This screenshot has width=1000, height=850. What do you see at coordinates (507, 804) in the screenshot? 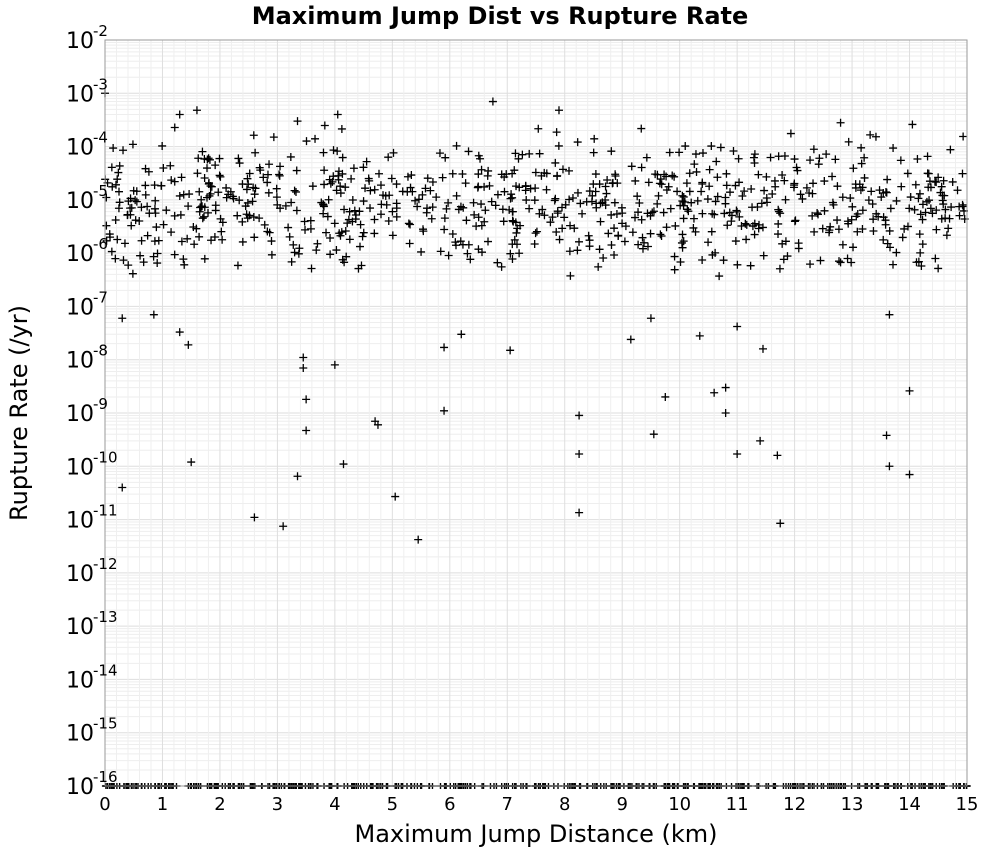
I see `x-tick-label: 7` at bounding box center [507, 804].